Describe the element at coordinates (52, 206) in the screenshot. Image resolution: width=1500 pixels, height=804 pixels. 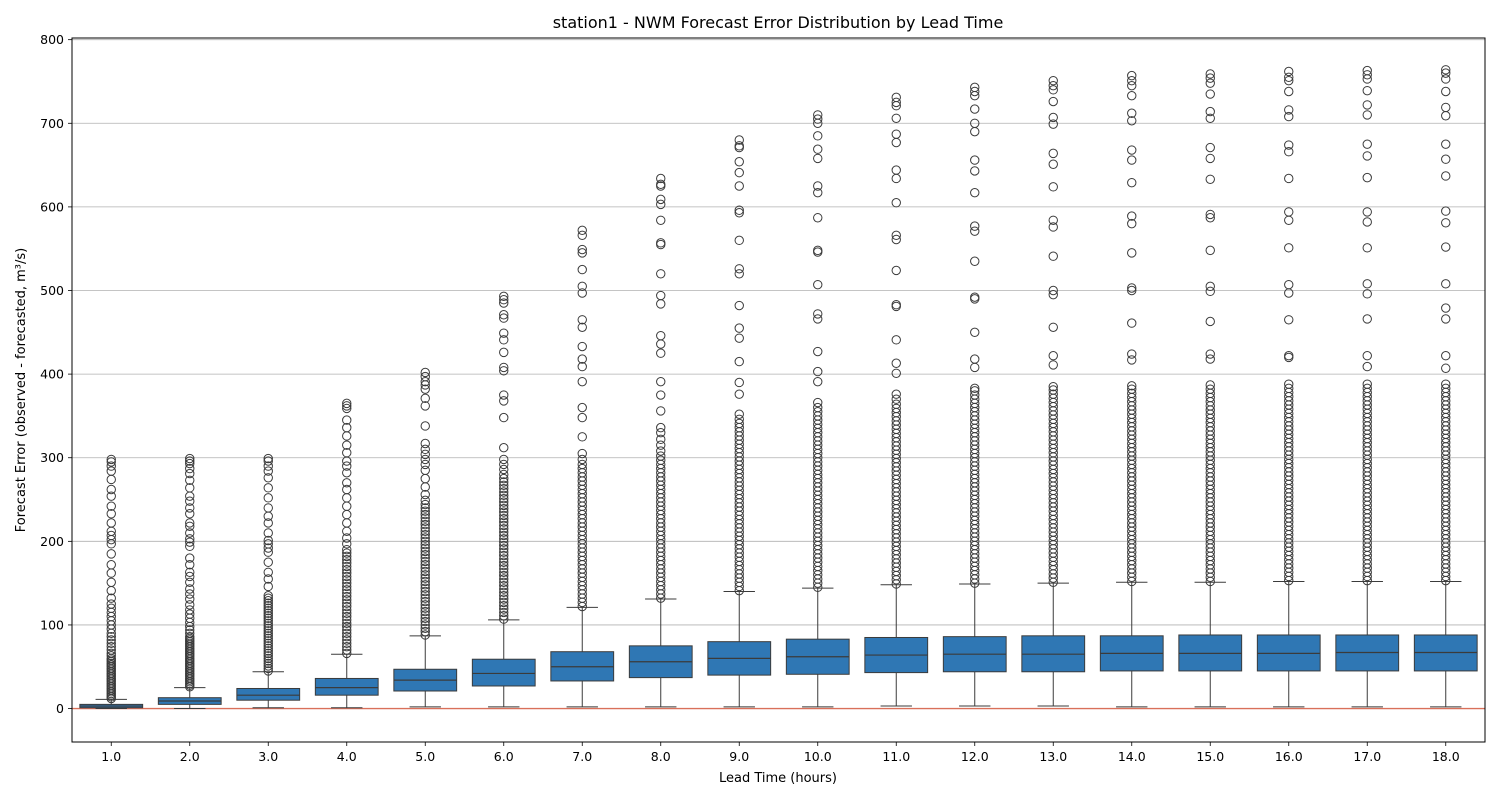
I see `y-tick-label-600: 600` at that location.